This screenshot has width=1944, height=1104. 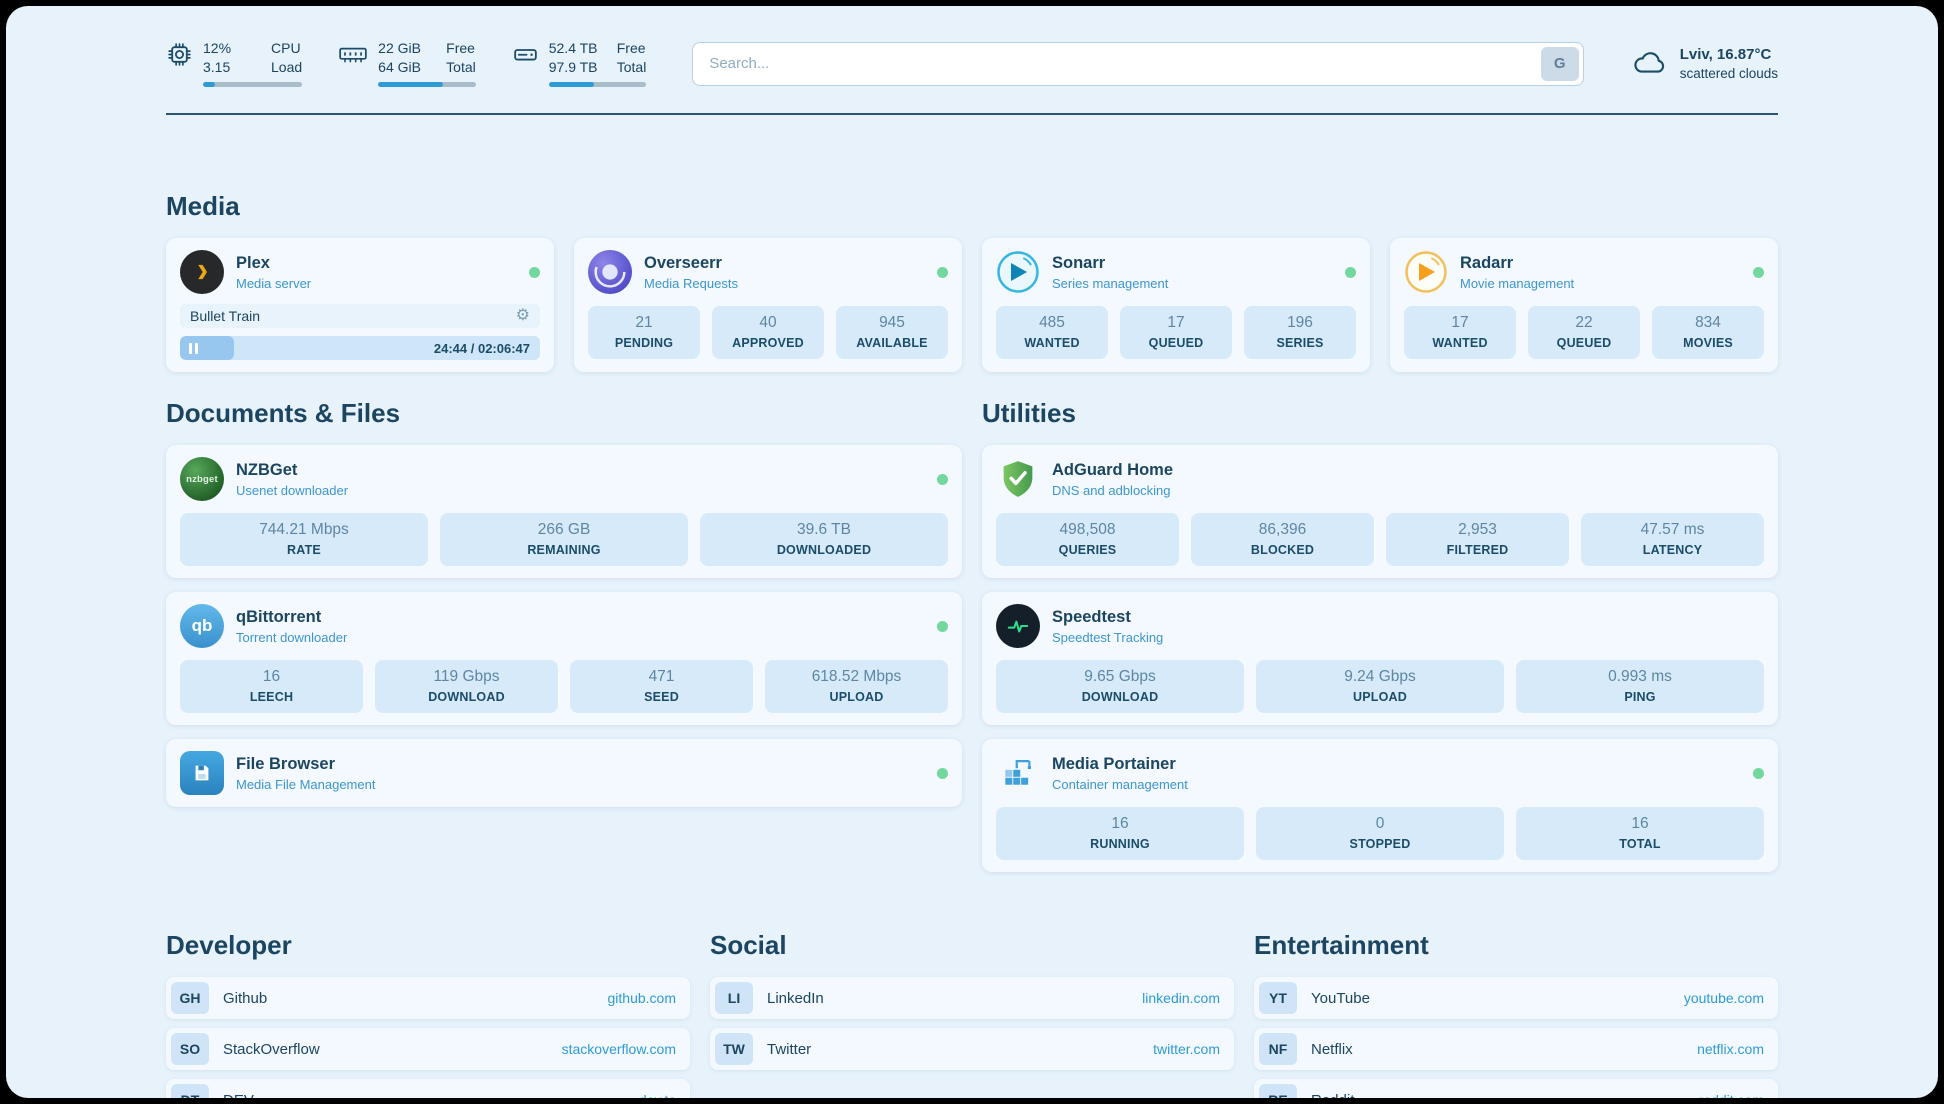 I want to click on bookmark-url: twitter.com, so click(x=1186, y=1049).